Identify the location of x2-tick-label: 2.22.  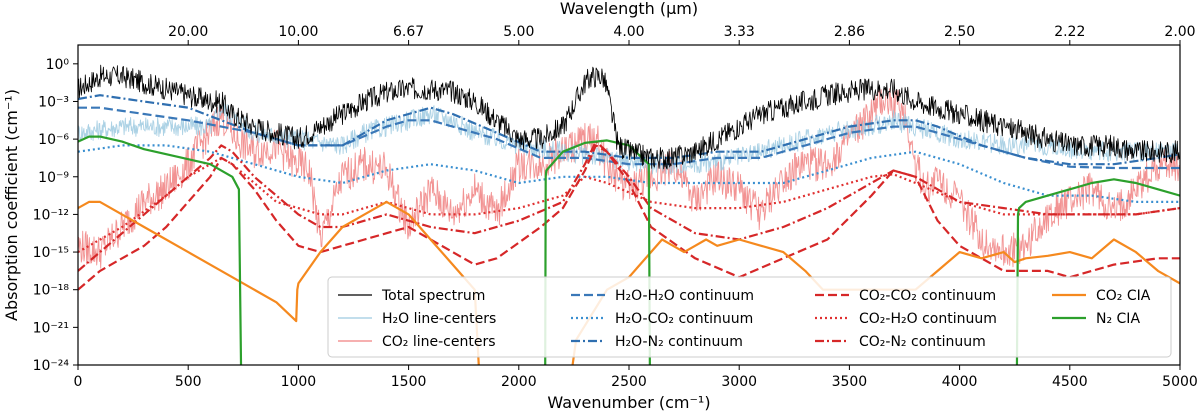
(1069, 32).